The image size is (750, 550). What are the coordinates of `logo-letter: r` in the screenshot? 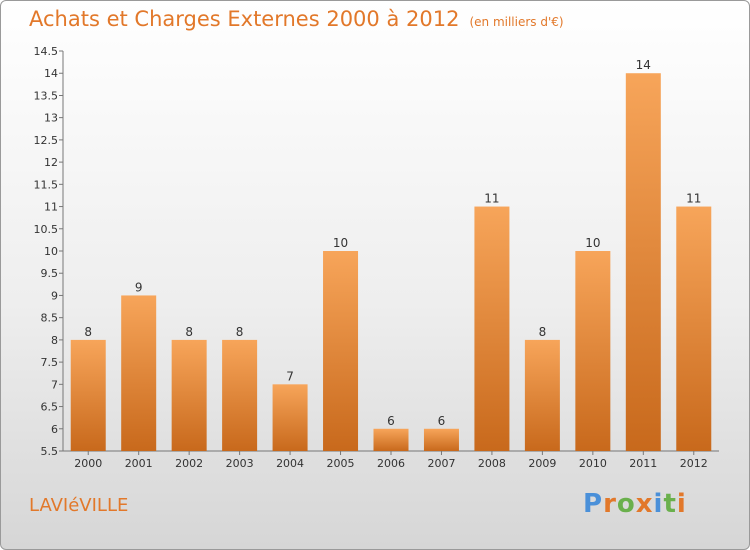 It's located at (610, 504).